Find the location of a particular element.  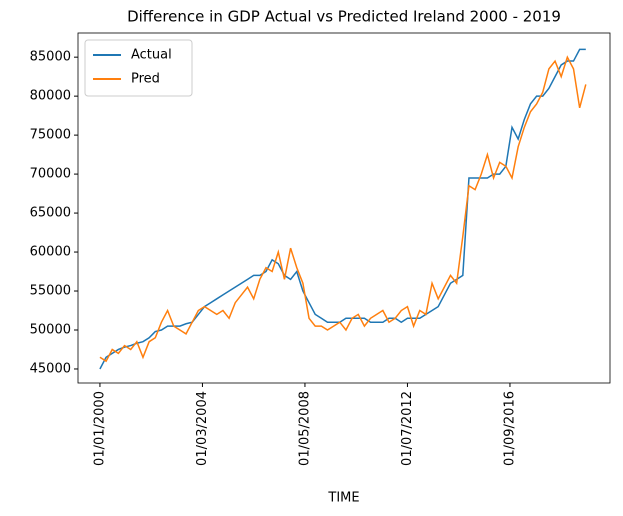

x-tick-label: 01/07/2012 is located at coordinates (407, 428).